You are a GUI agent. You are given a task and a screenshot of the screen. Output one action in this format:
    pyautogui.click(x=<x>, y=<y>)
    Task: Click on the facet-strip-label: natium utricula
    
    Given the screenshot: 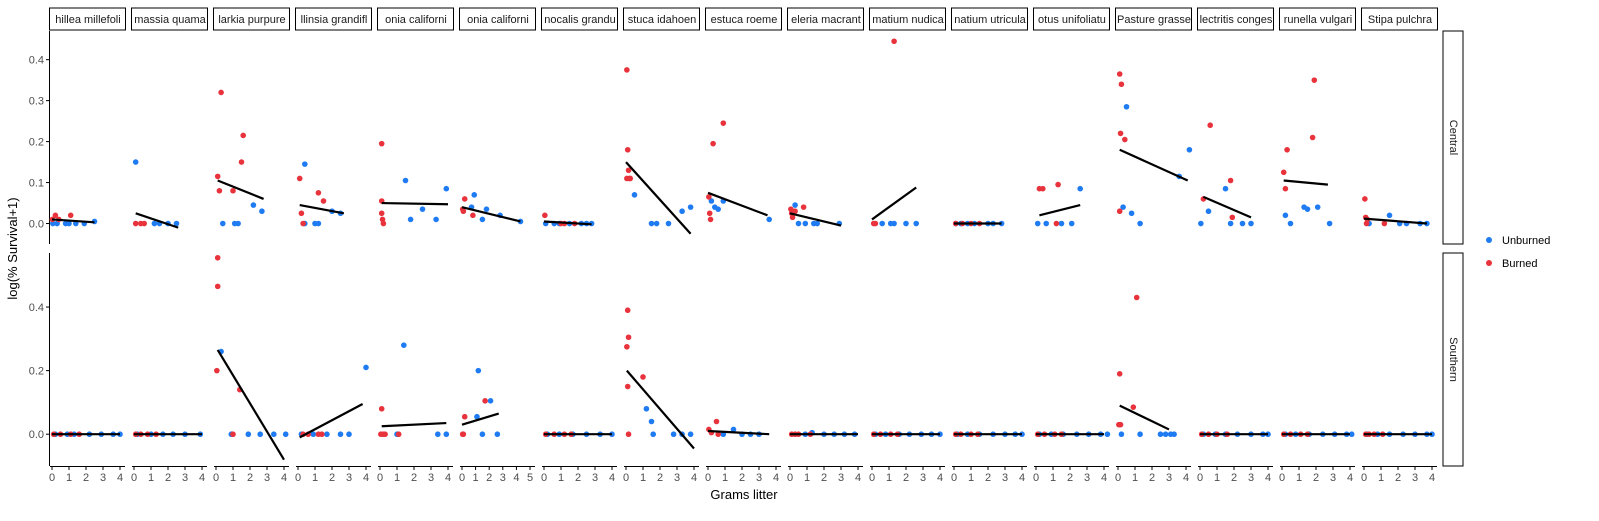 What is the action you would take?
    pyautogui.click(x=990, y=20)
    